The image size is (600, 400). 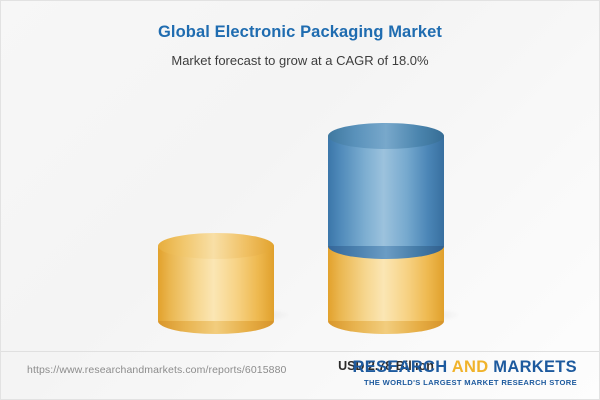 What do you see at coordinates (532, 367) in the screenshot?
I see `brand-logo-markets: MARKETS` at bounding box center [532, 367].